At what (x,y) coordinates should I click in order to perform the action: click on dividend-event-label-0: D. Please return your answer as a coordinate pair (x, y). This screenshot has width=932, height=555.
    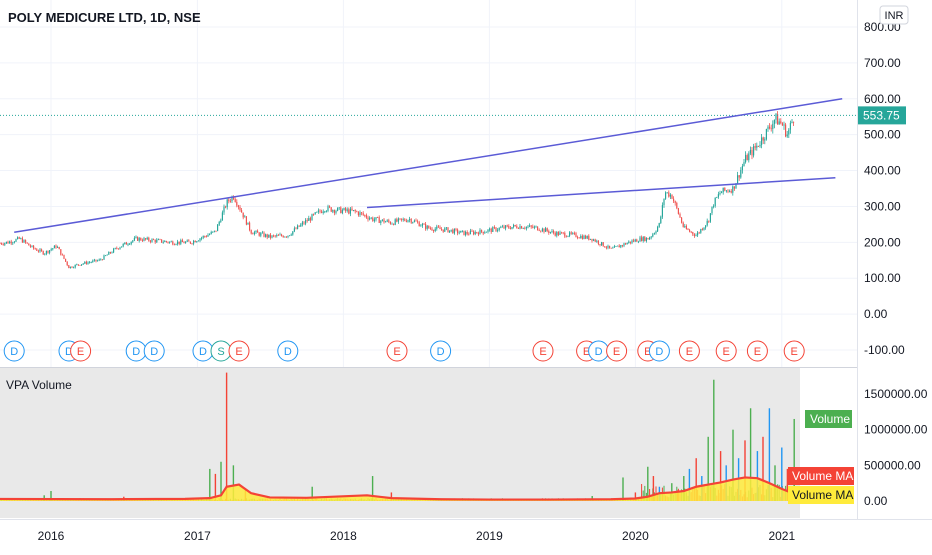
    Looking at the image, I should click on (14, 352).